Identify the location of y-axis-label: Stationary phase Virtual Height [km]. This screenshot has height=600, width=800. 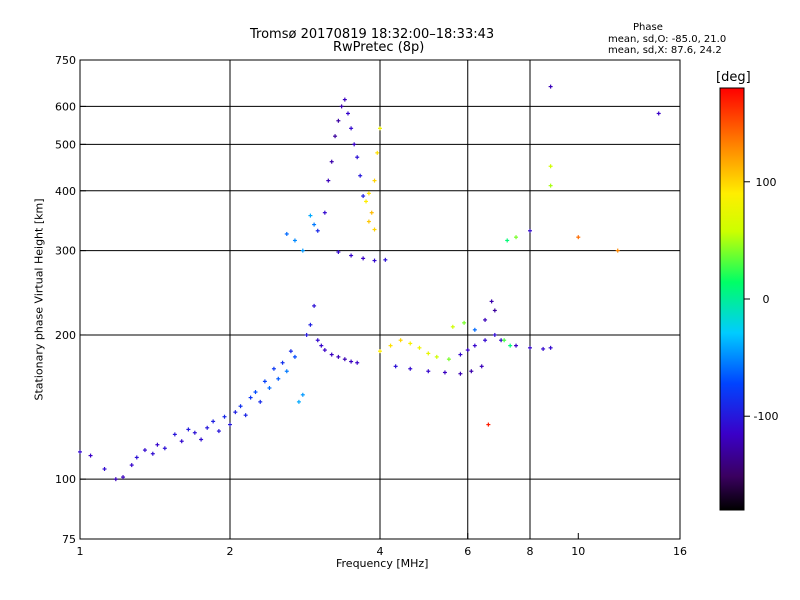
(39, 299).